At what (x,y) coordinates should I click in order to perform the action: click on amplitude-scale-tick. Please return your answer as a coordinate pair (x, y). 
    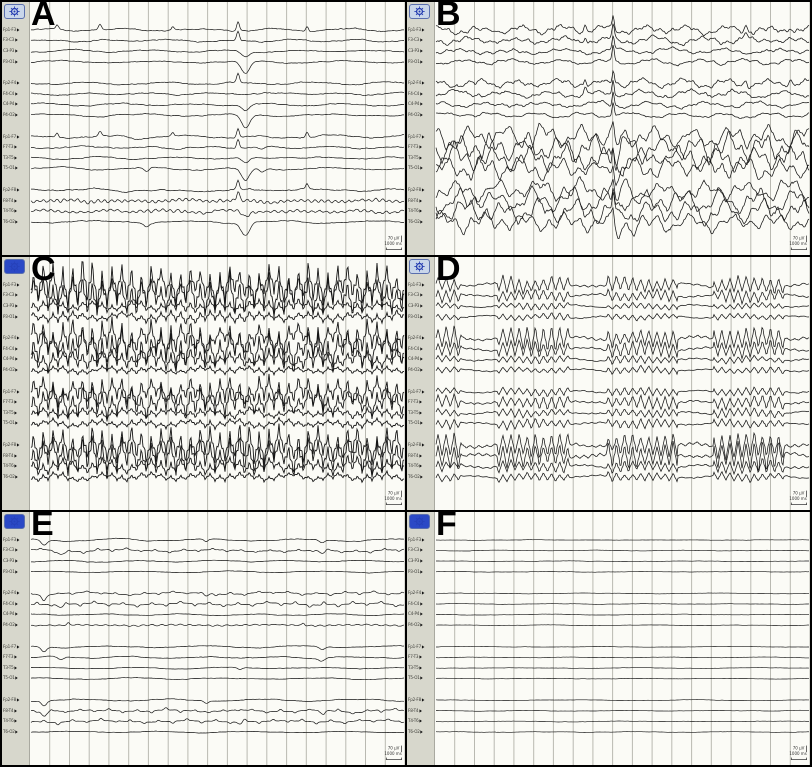
    Looking at the image, I should click on (806, 748).